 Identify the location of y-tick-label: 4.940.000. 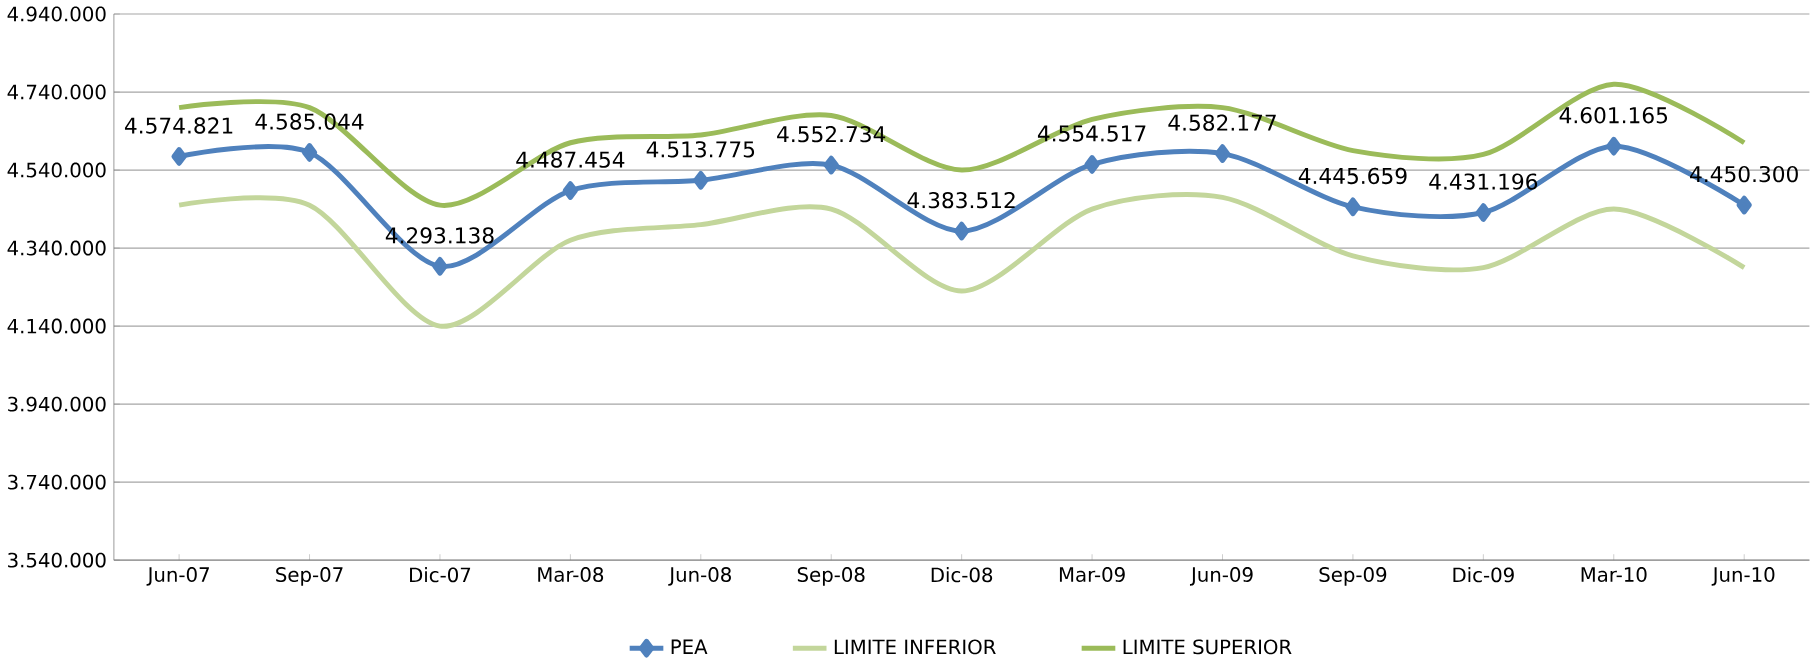
(56, 14).